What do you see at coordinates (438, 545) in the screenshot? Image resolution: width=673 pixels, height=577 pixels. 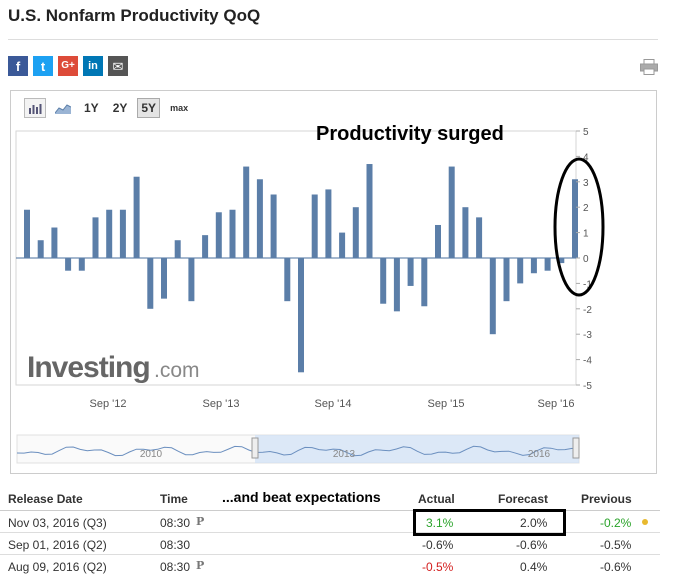 I see `row-actual: -0.6%` at bounding box center [438, 545].